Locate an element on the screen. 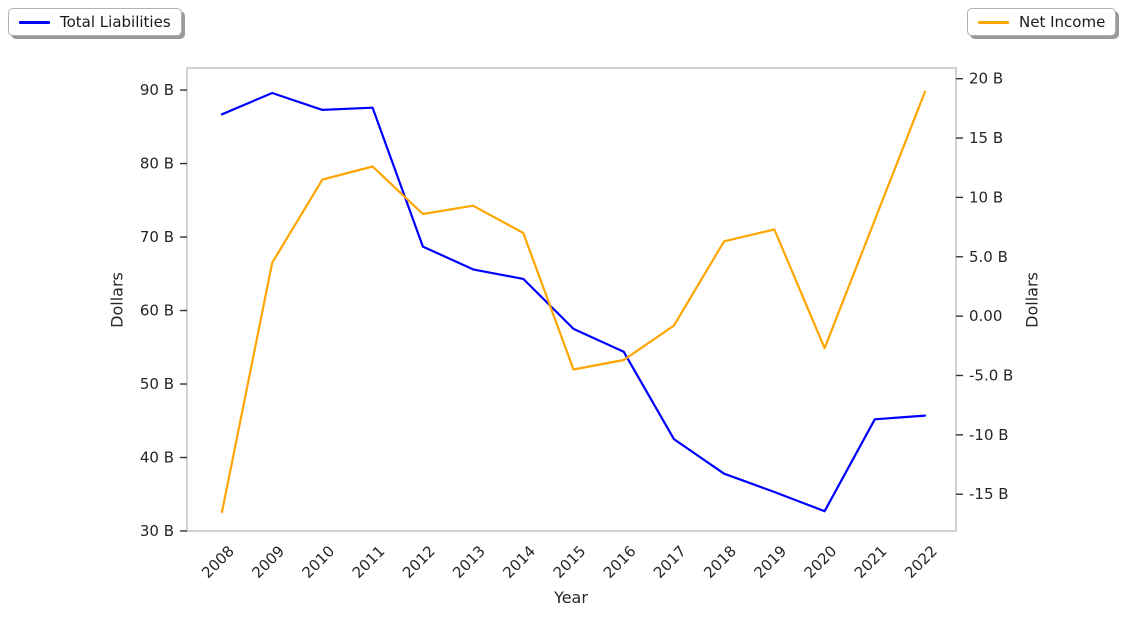  x-axis-tick-label: 2014 is located at coordinates (519, 562).